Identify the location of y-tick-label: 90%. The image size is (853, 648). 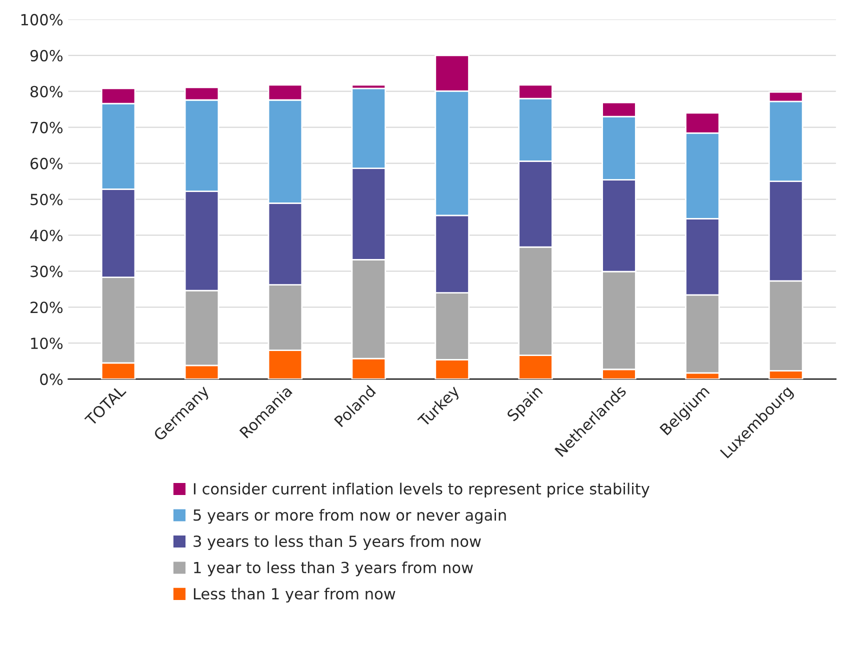
(46, 56).